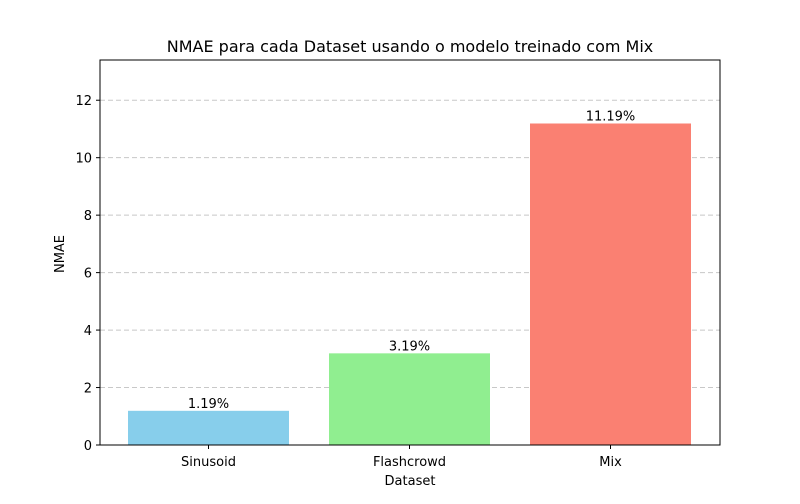  What do you see at coordinates (208, 427) in the screenshot?
I see `bar-sinusoid` at bounding box center [208, 427].